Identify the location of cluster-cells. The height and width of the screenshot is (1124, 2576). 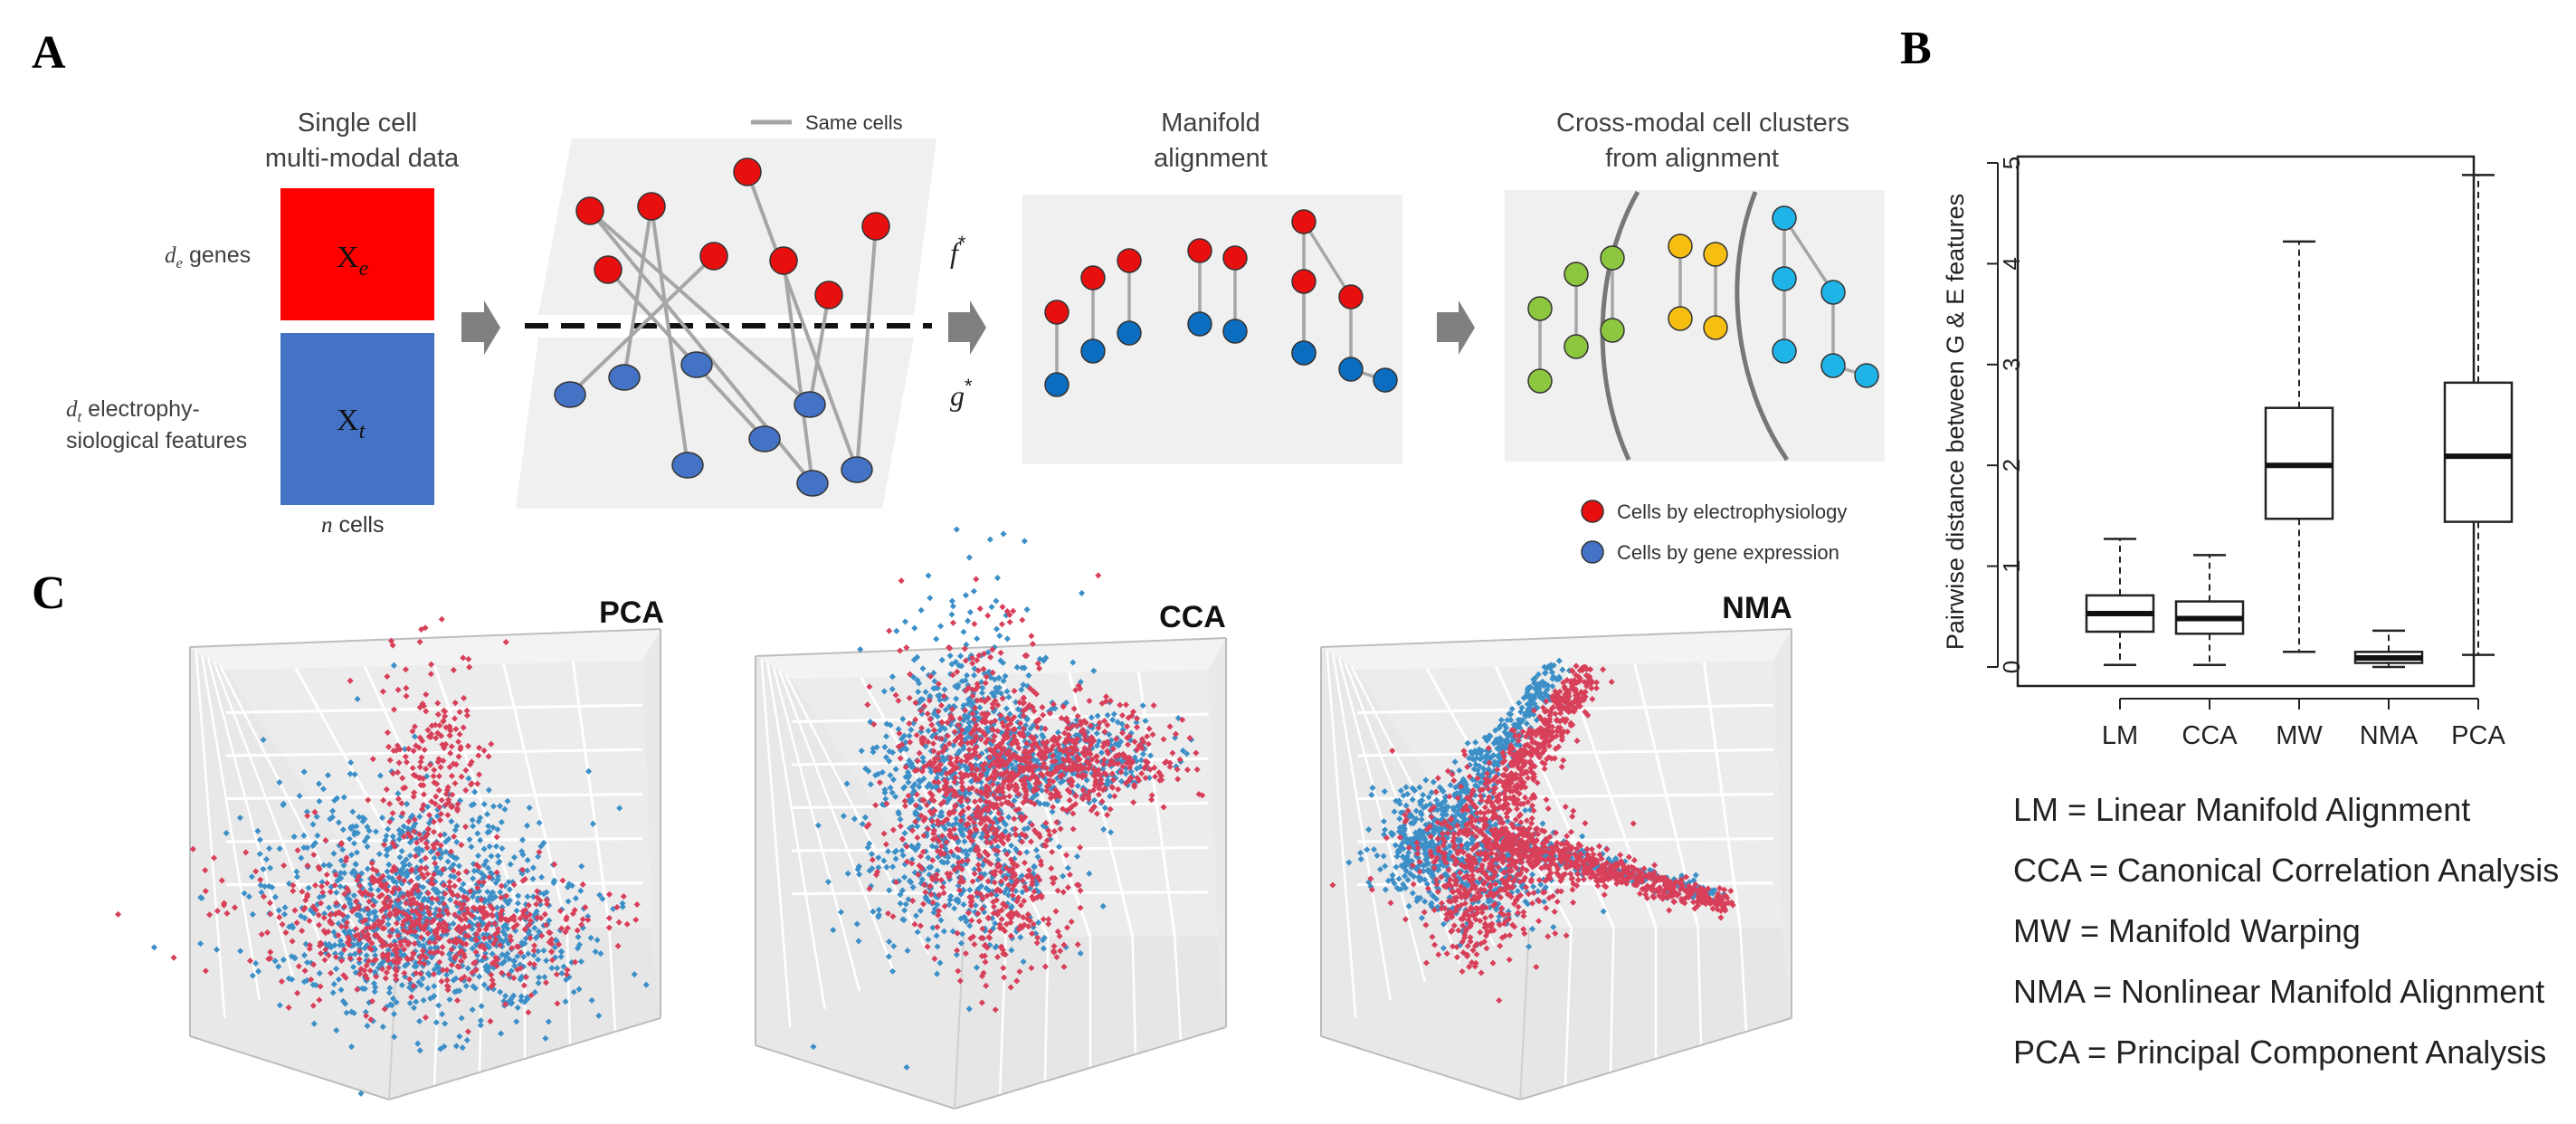
(1703, 299).